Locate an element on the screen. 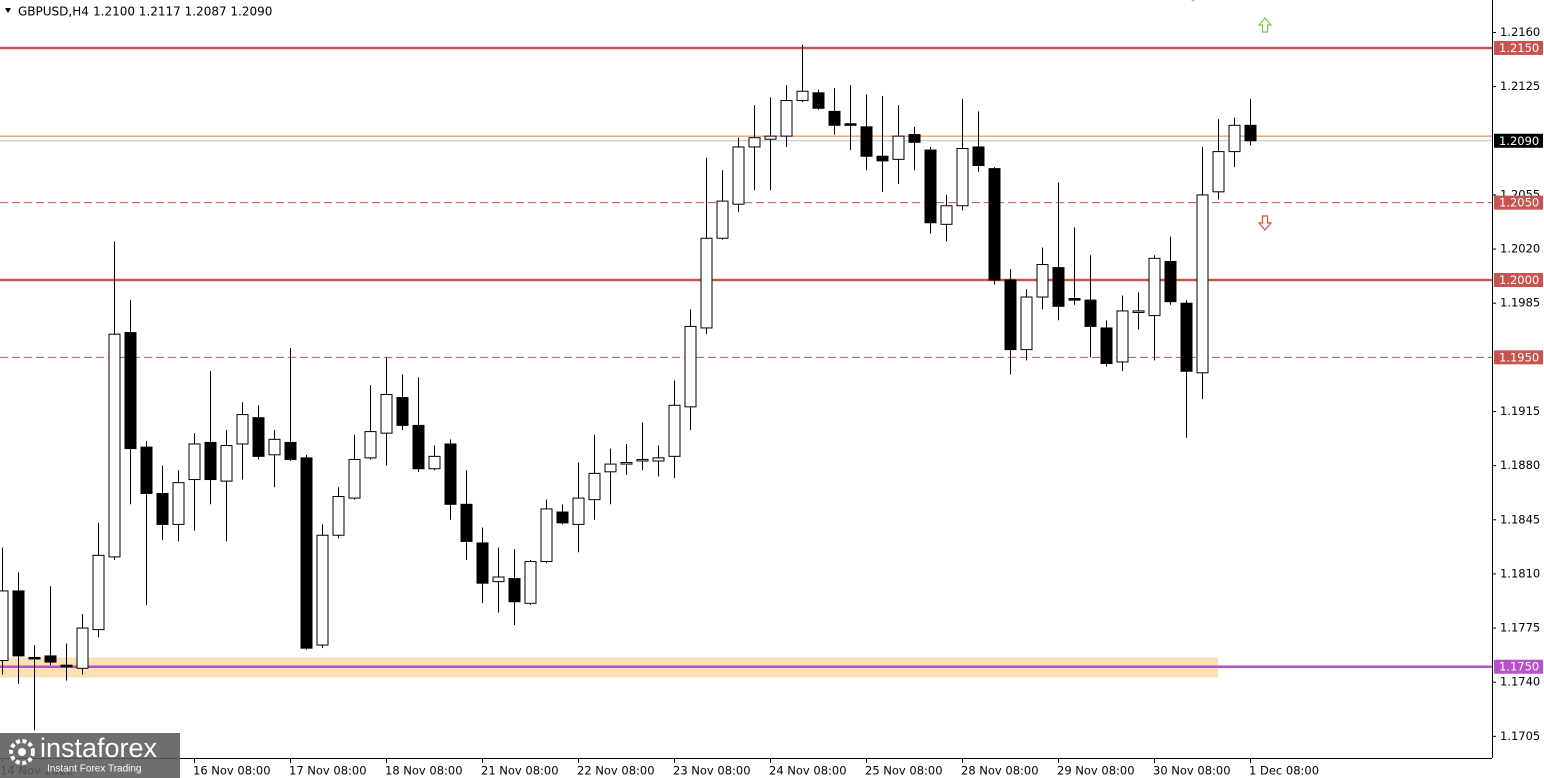  last-price-label: 1.2090 is located at coordinates (1519, 141).